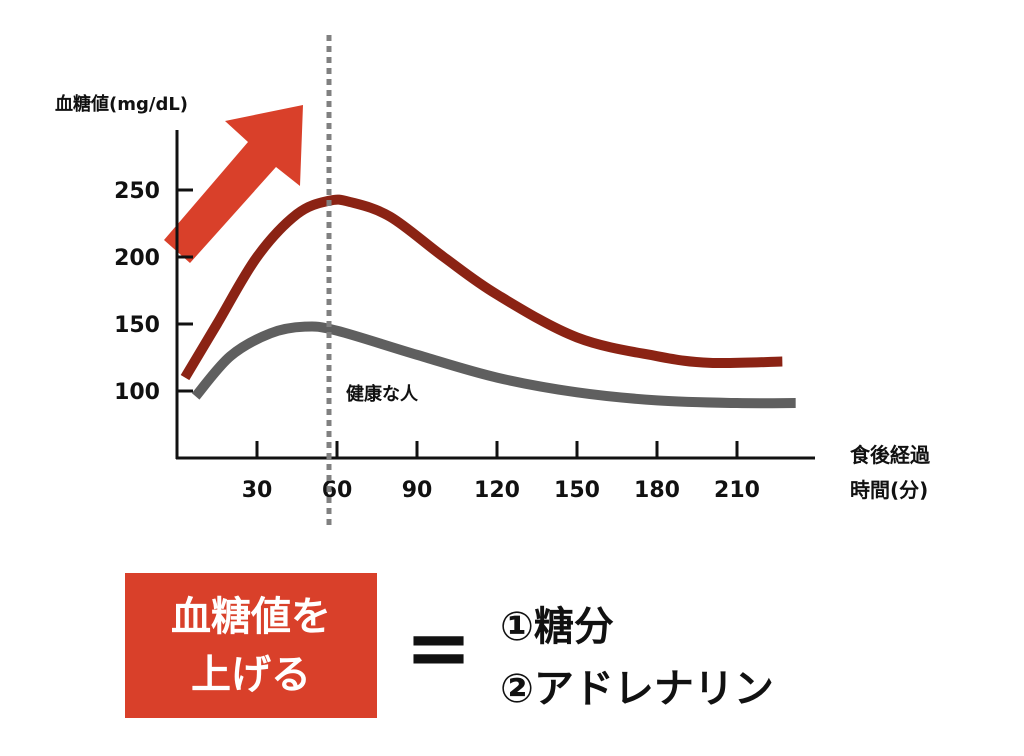 This screenshot has width=1024, height=756. I want to click on series-line-healthy, so click(493, 365).